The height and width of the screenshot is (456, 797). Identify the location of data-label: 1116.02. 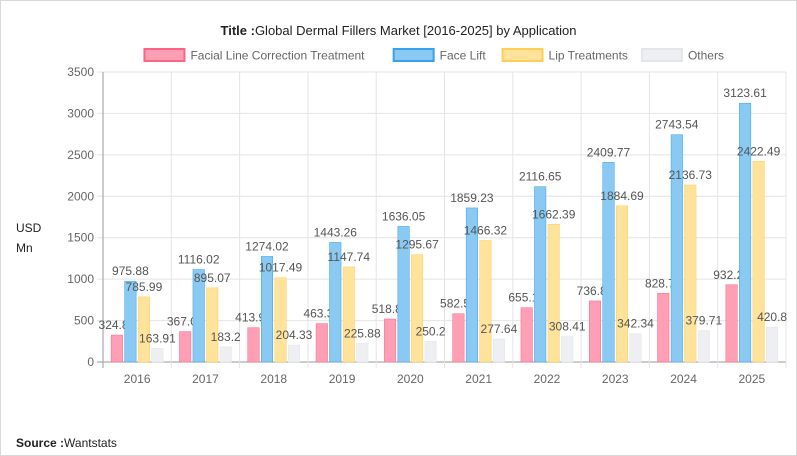
(199, 260).